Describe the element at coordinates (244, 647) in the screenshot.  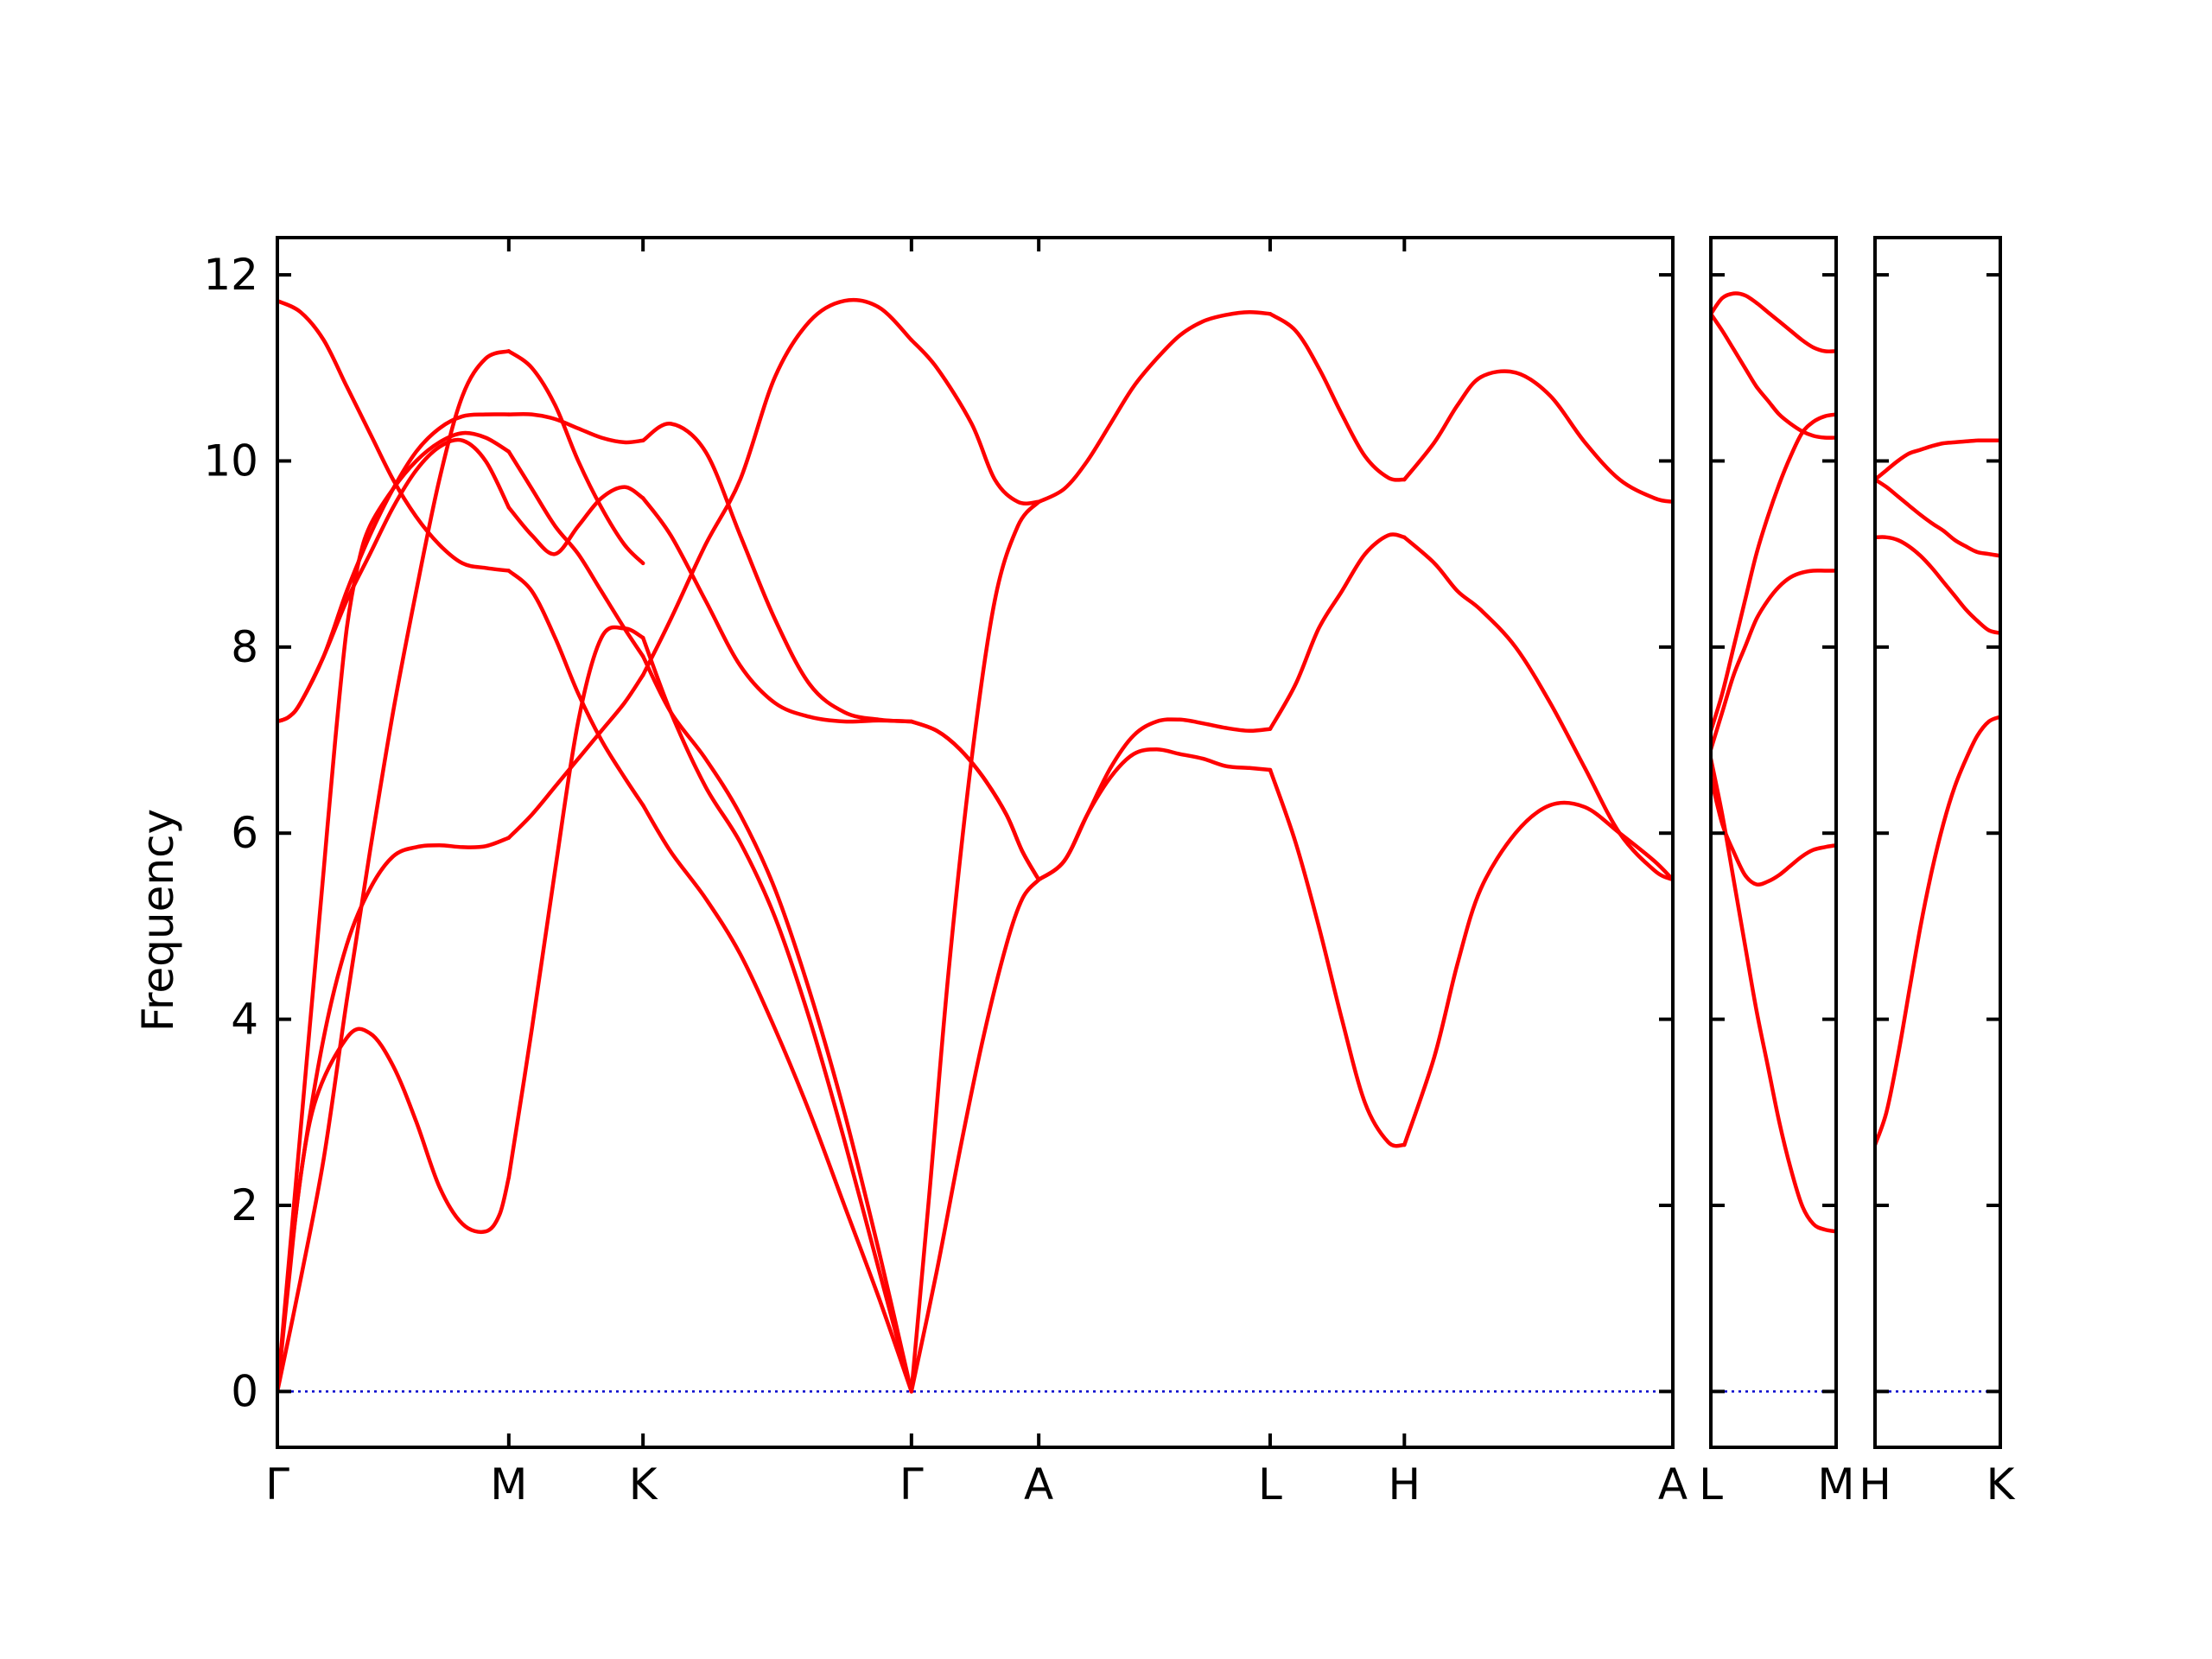
I see `y-tick-label: 8` at that location.